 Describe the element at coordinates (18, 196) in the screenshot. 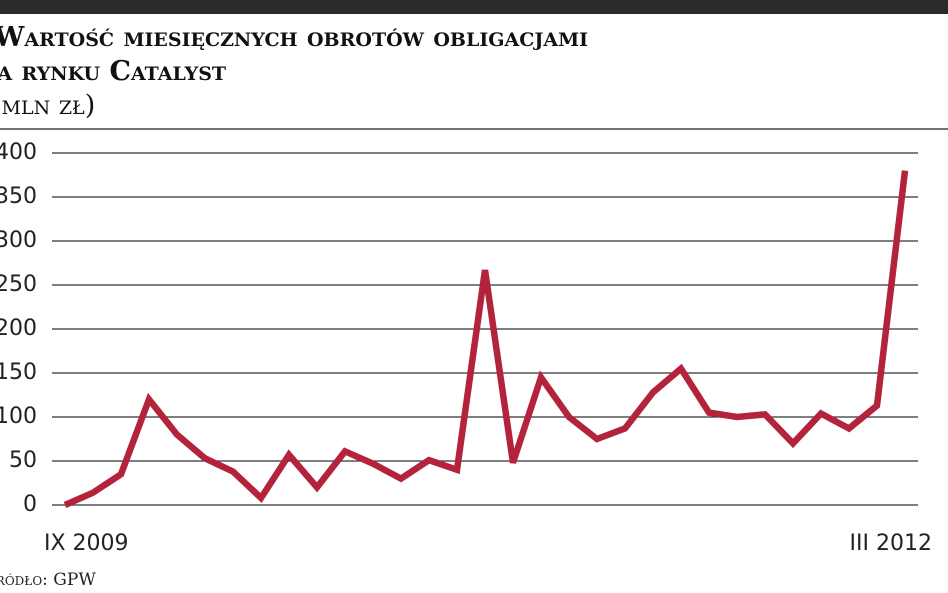

I see `y-tick-label: 350` at that location.